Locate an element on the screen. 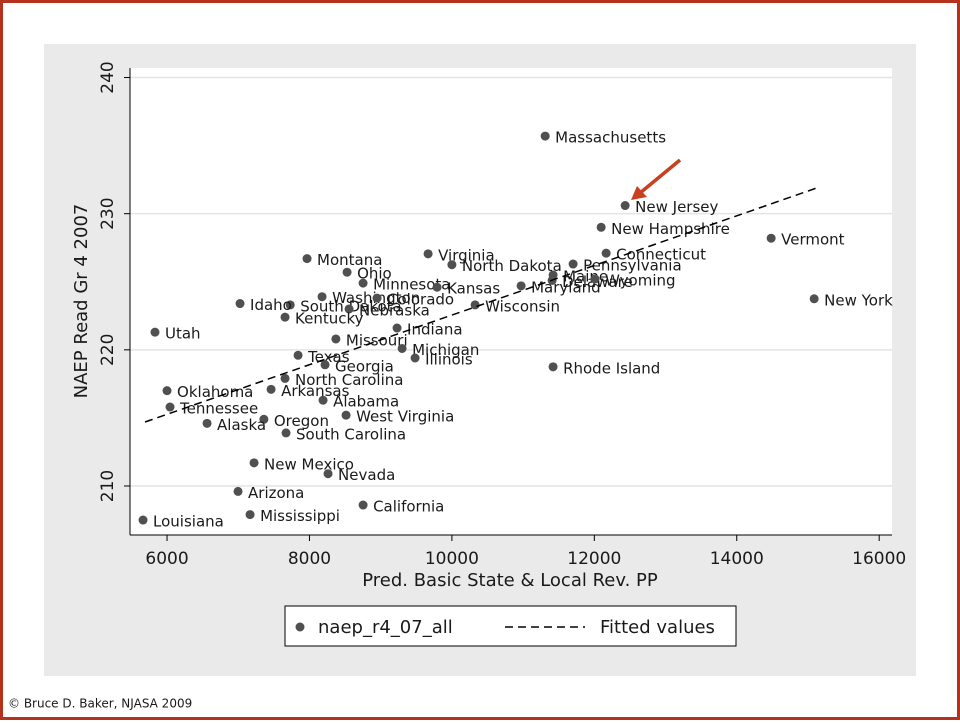  x-tick-label: 10000 is located at coordinates (452, 559).